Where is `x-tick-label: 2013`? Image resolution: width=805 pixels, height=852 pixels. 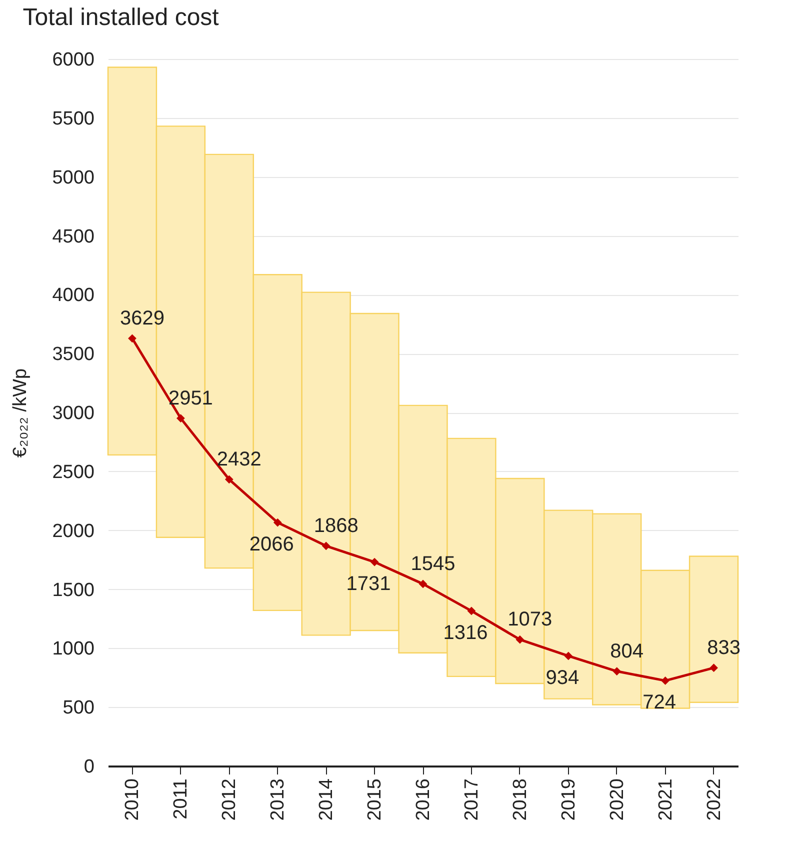 x-tick-label: 2013 is located at coordinates (278, 799).